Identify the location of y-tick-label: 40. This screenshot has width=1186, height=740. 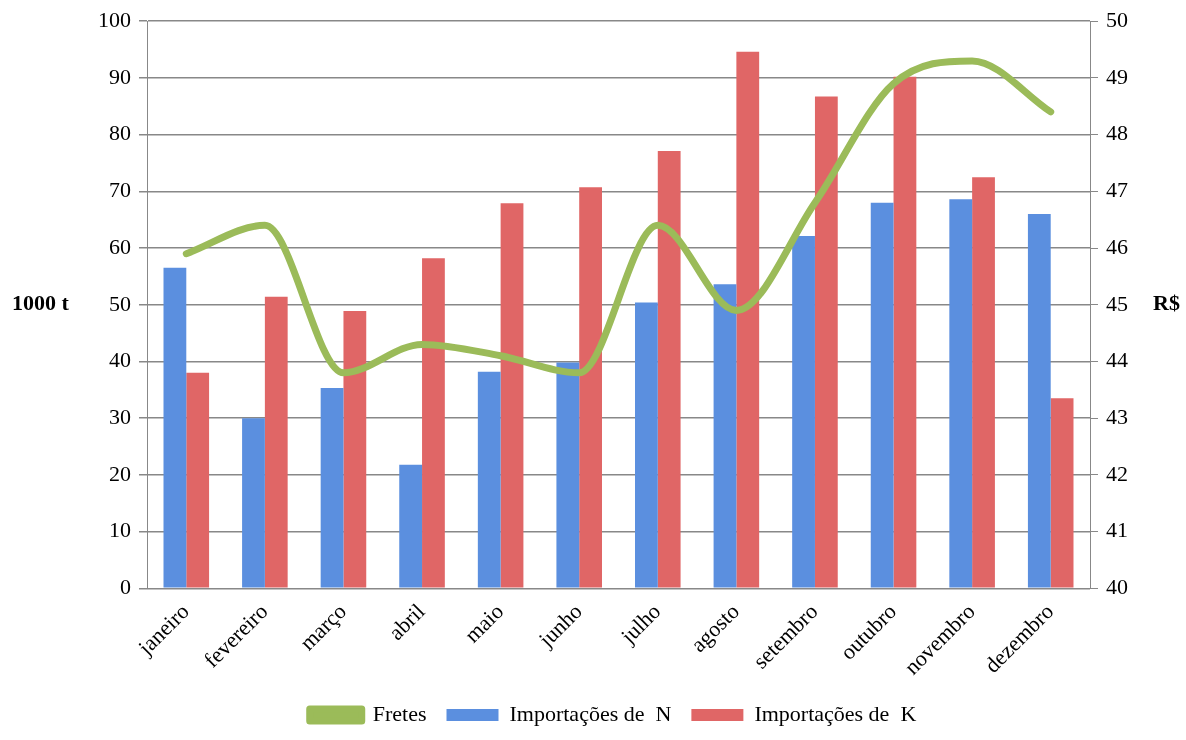
(120, 360).